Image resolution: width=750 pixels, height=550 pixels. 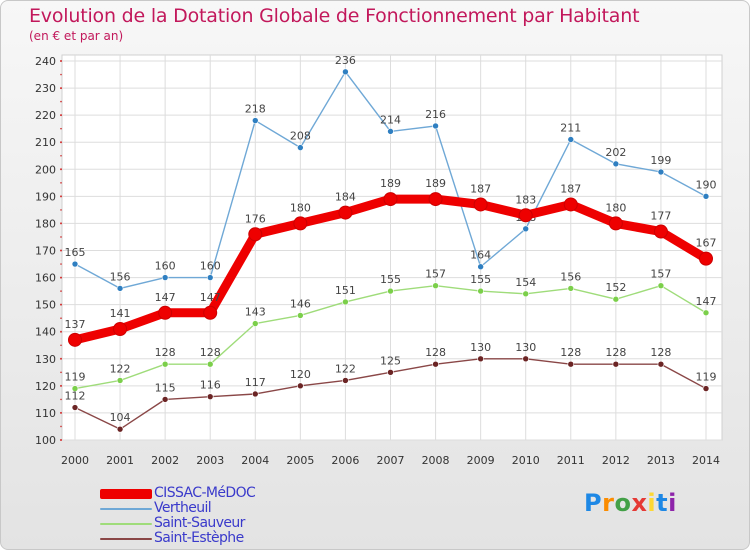 What do you see at coordinates (615, 152) in the screenshot?
I see `data-label: 202` at bounding box center [615, 152].